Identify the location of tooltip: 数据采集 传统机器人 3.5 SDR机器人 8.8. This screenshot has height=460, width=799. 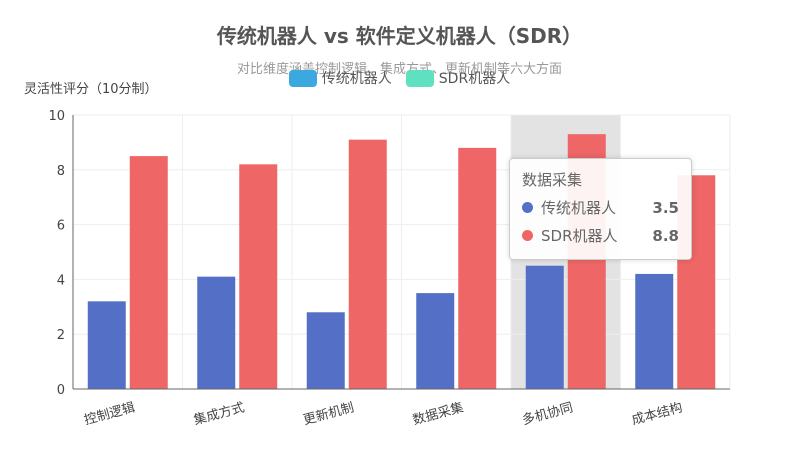
(600, 209).